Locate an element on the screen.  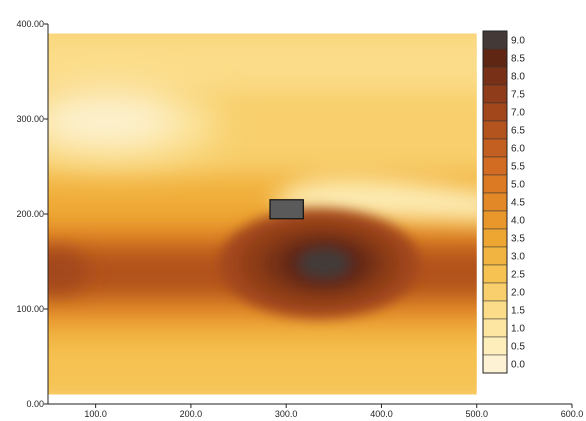
obstacle-block is located at coordinates (286, 209).